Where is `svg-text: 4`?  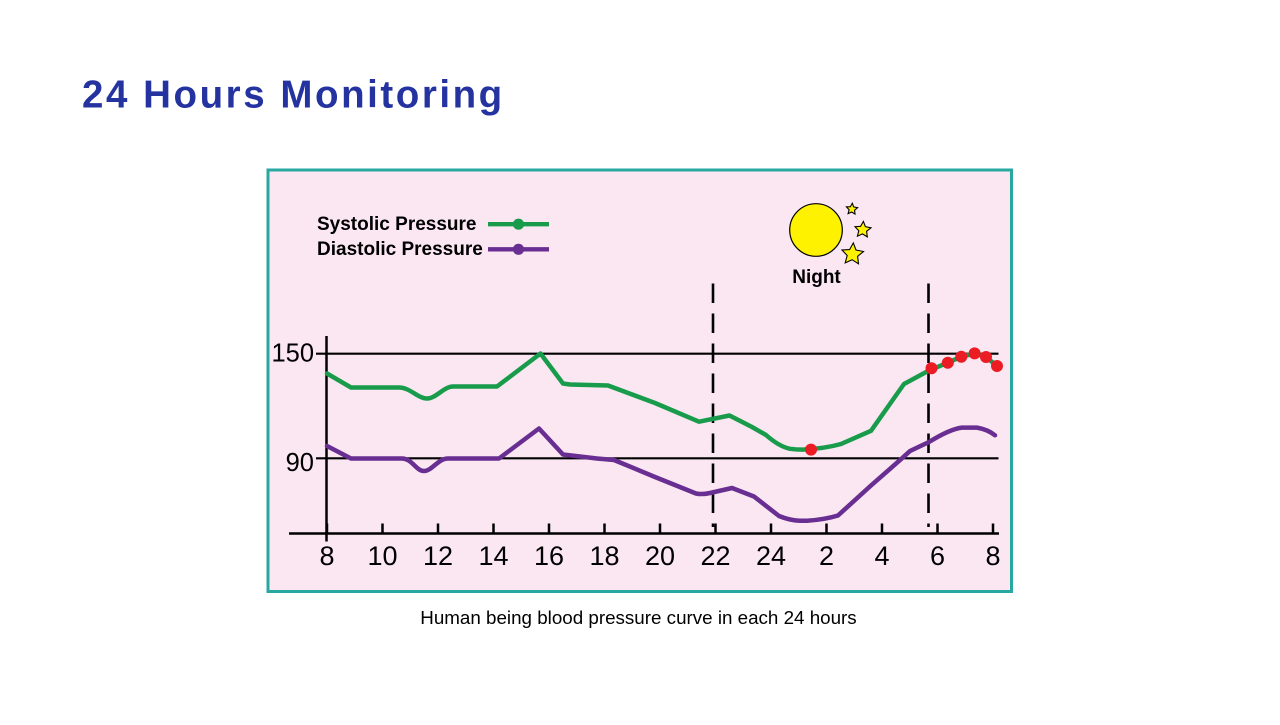 svg-text: 4 is located at coordinates (881, 556).